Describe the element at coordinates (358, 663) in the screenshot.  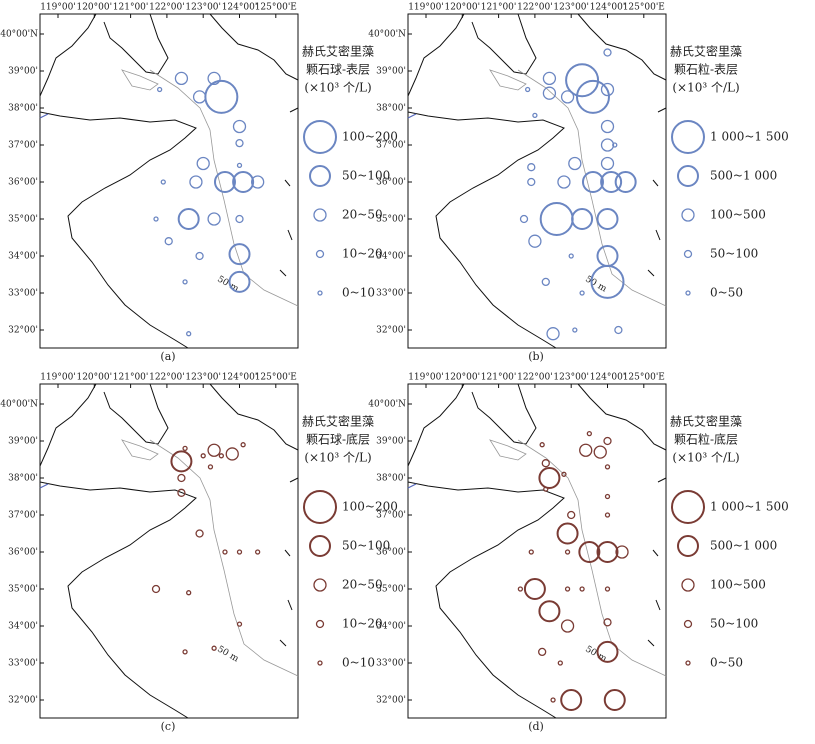
I see `legend-label: 0~10` at that location.